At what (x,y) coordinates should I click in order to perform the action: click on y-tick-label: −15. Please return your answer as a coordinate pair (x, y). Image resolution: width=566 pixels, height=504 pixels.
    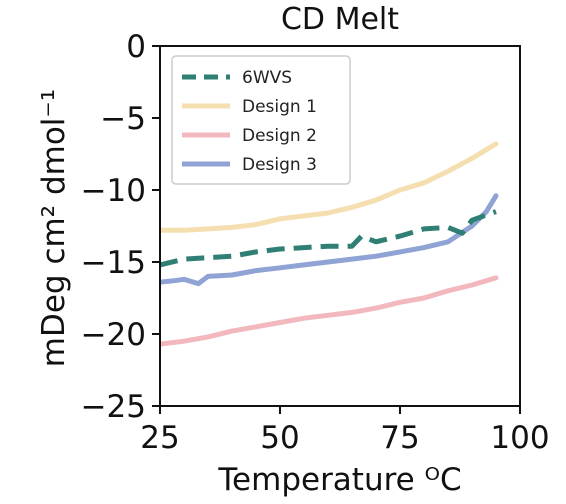
    Looking at the image, I should click on (113, 263).